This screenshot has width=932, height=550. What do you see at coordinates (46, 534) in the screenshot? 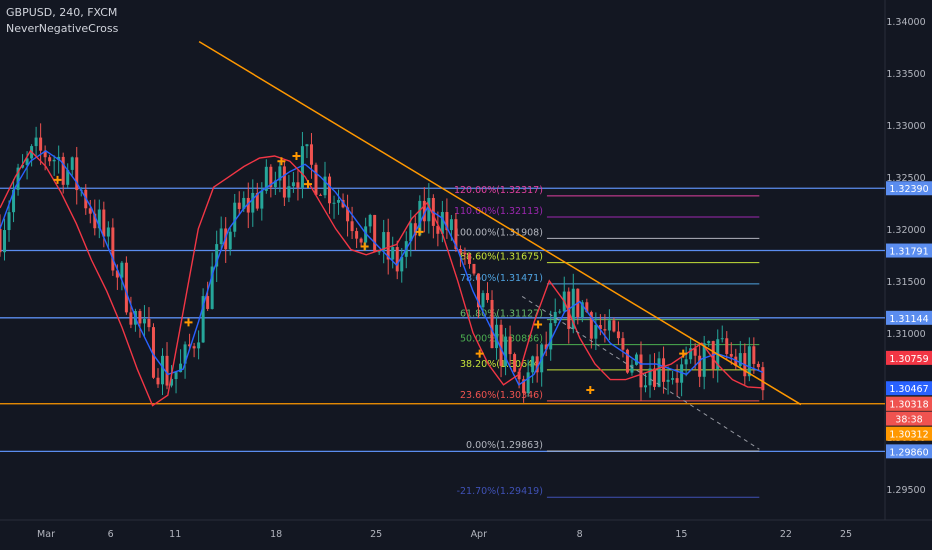
I see `x-tick-label-0: Mar` at bounding box center [46, 534].